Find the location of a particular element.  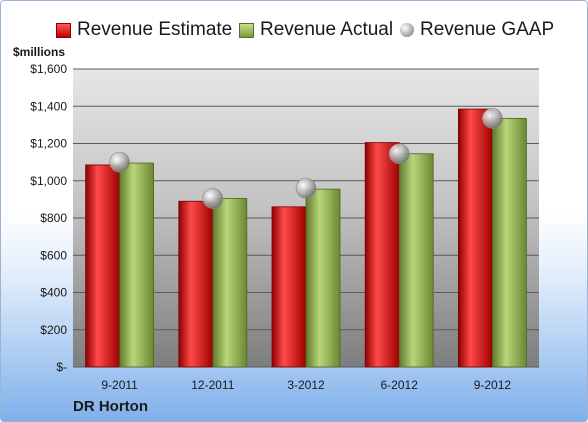

estimate-swatch-icon is located at coordinates (63, 30).